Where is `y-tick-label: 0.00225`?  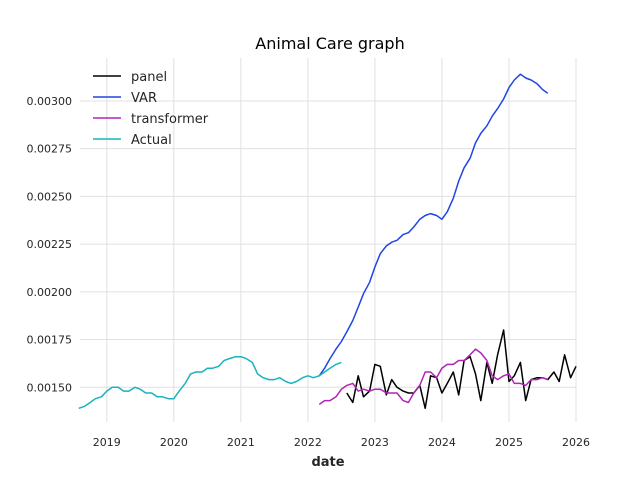 y-tick-label: 0.00225 is located at coordinates (50, 244).